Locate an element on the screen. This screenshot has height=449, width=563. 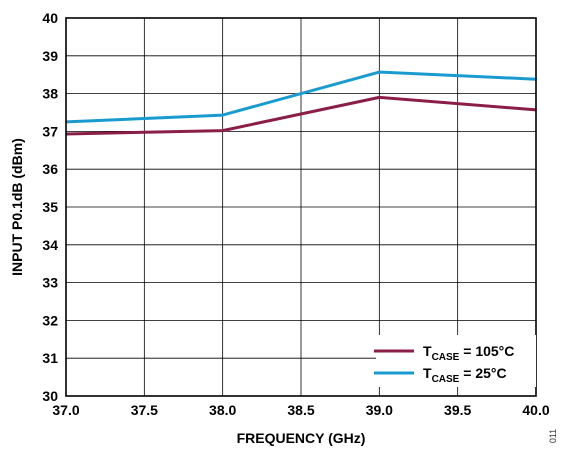
y-tick-label: 35 is located at coordinates (50, 207).